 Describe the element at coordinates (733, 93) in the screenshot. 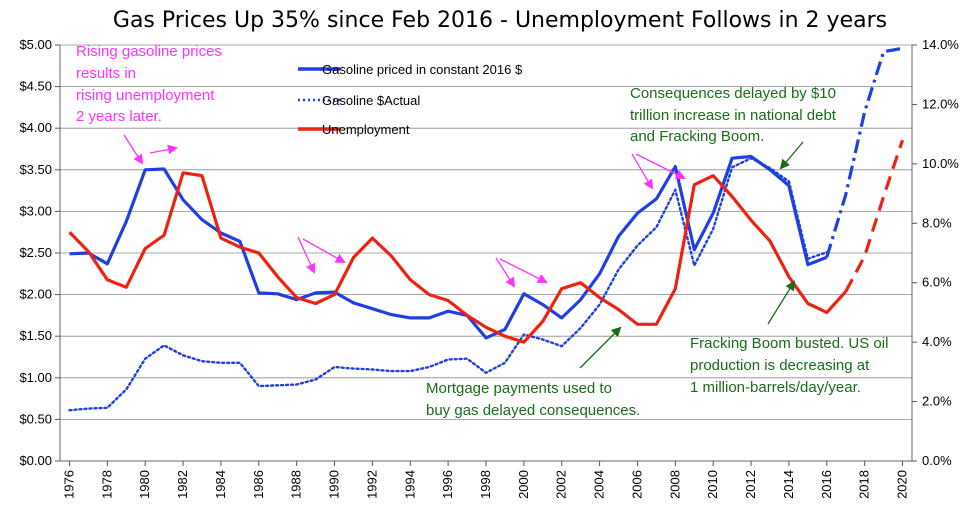

I see `annotation-line: Consequences delayed by $10` at that location.